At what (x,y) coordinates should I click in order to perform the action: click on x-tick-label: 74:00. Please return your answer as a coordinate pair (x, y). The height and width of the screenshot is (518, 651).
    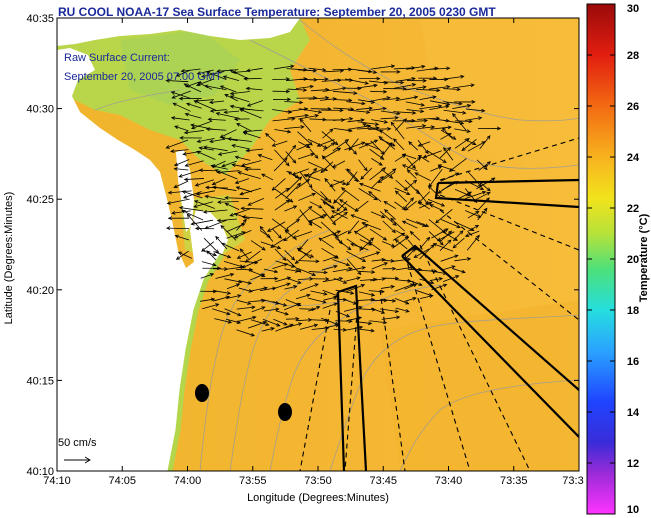
    Looking at the image, I should click on (188, 481).